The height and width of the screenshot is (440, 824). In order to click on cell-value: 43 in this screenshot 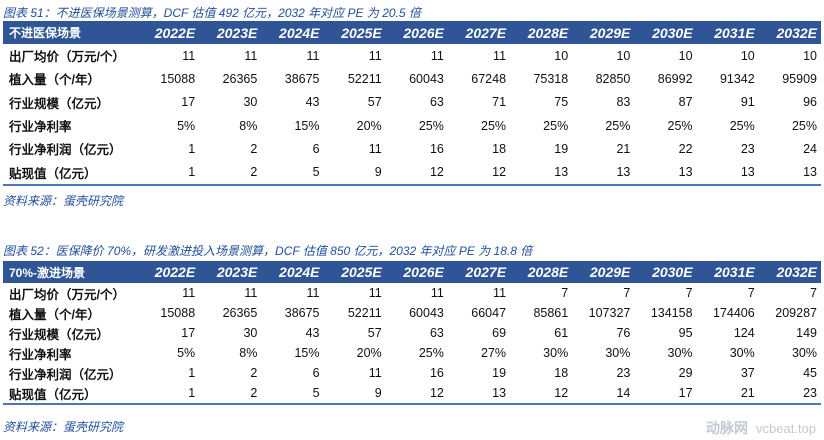, I will do `click(312, 333)`.